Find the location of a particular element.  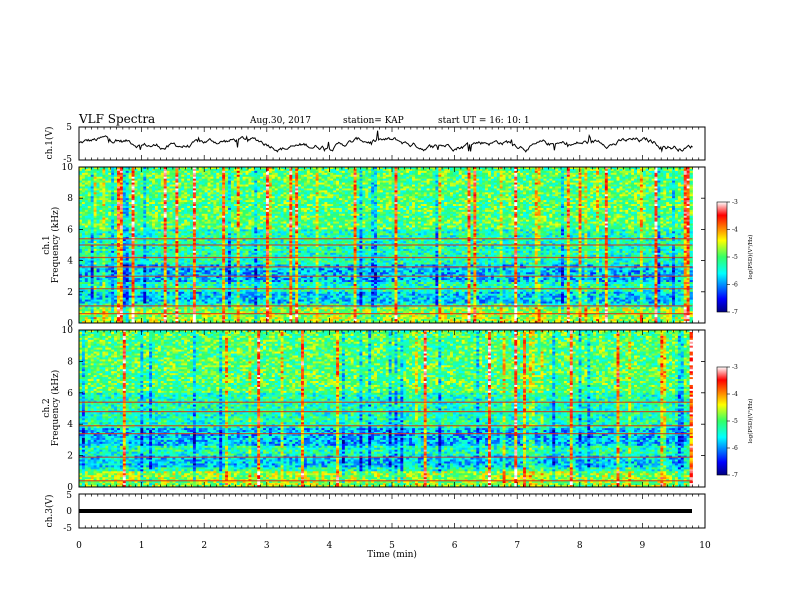

cb1-tick: -4 is located at coordinates (735, 230).